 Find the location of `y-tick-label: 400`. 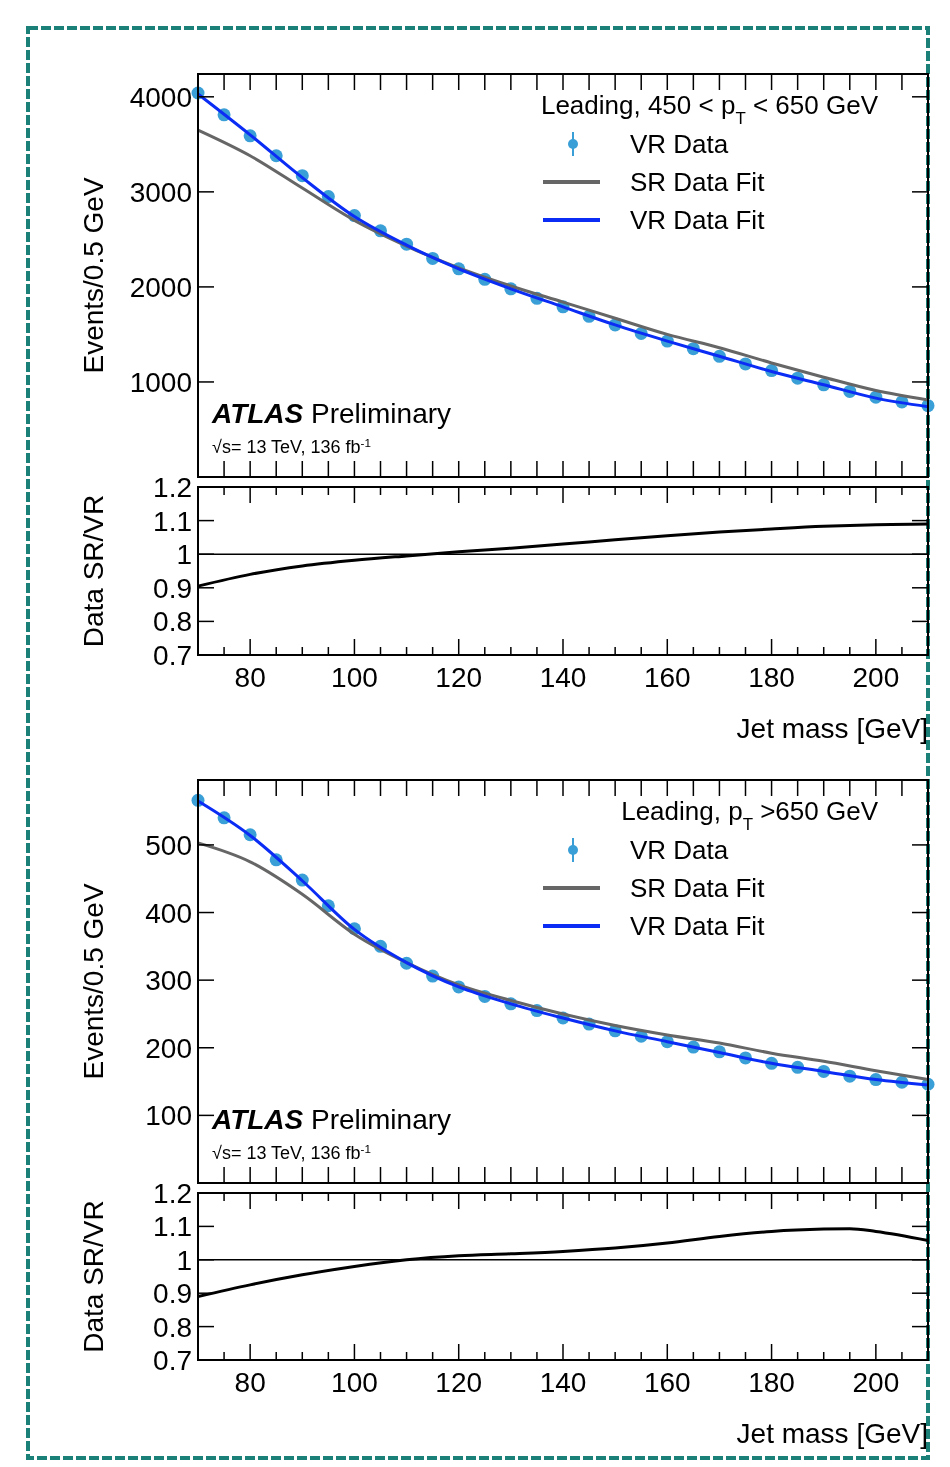

y-tick-label: 400 is located at coordinates (168, 913).